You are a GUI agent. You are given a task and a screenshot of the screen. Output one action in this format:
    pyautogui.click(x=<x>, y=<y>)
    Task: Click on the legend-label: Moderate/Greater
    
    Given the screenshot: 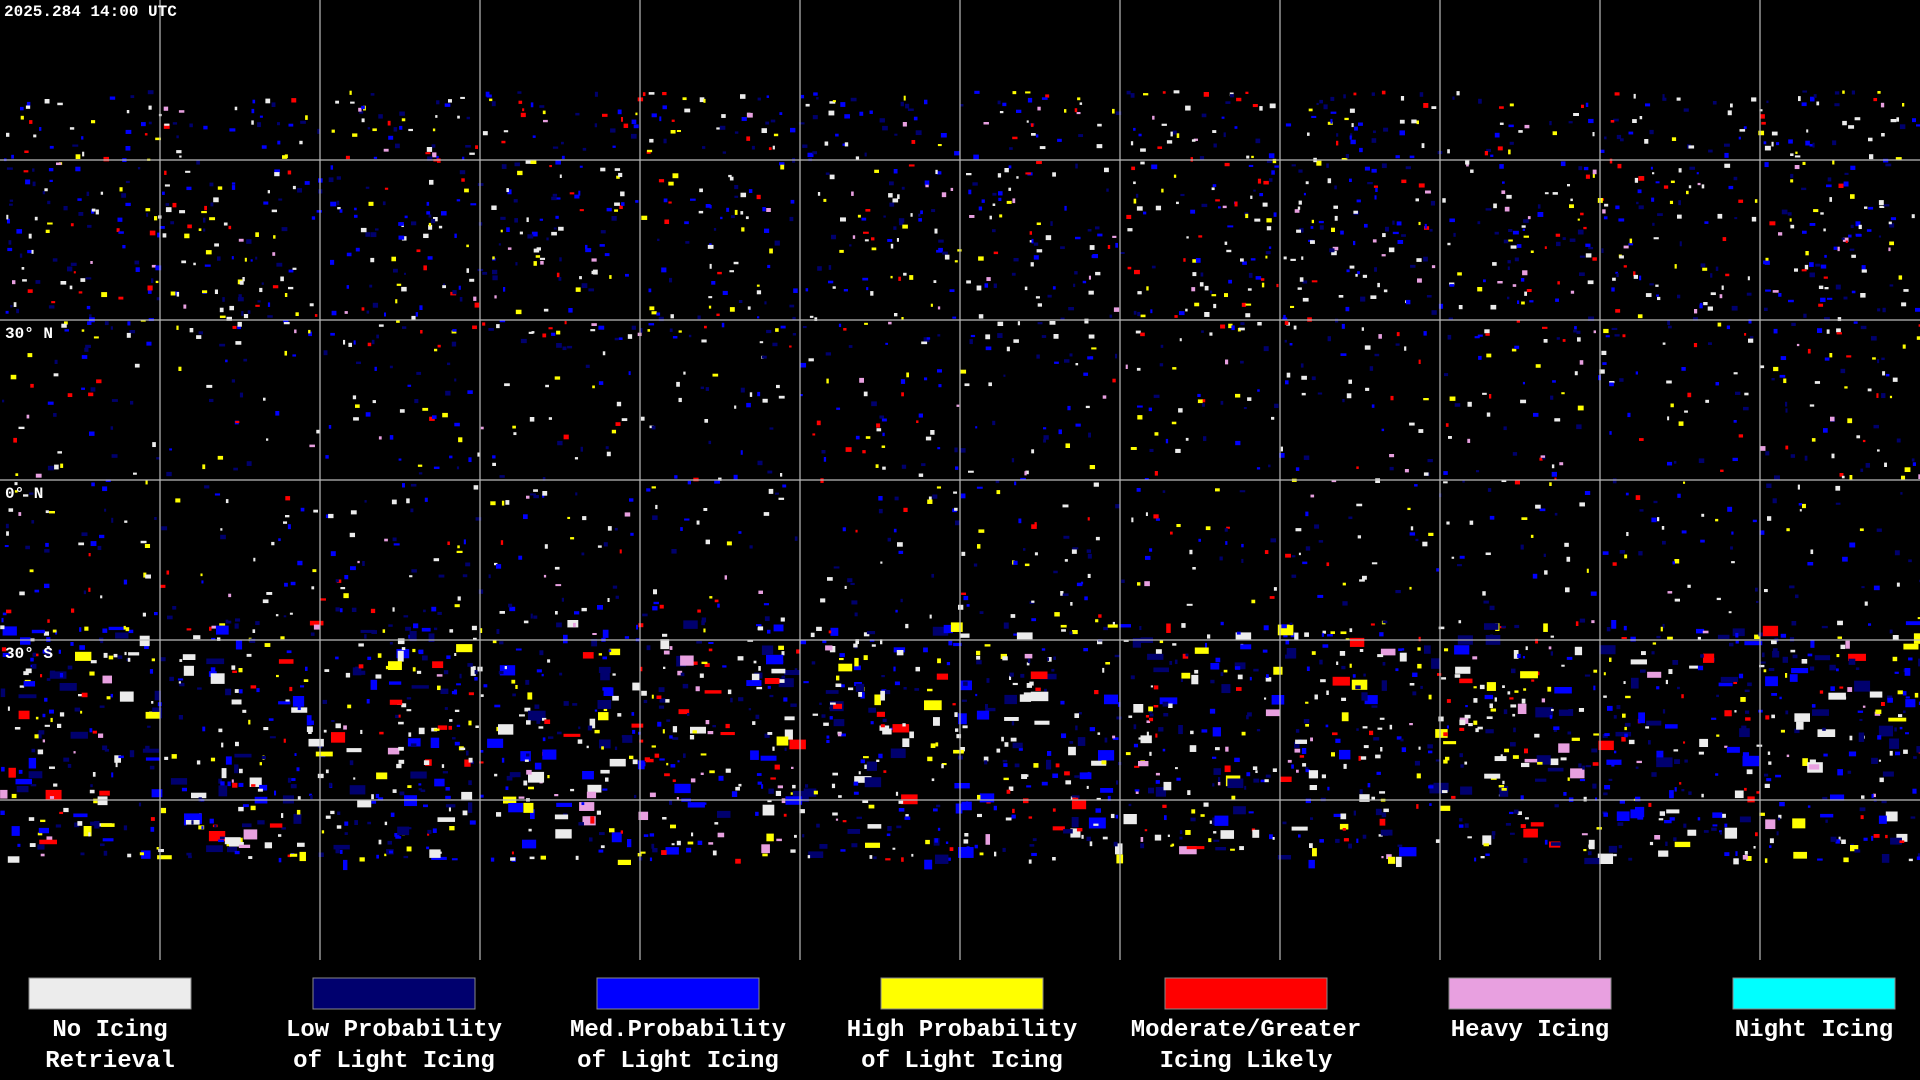 What is the action you would take?
    pyautogui.click(x=1246, y=1030)
    